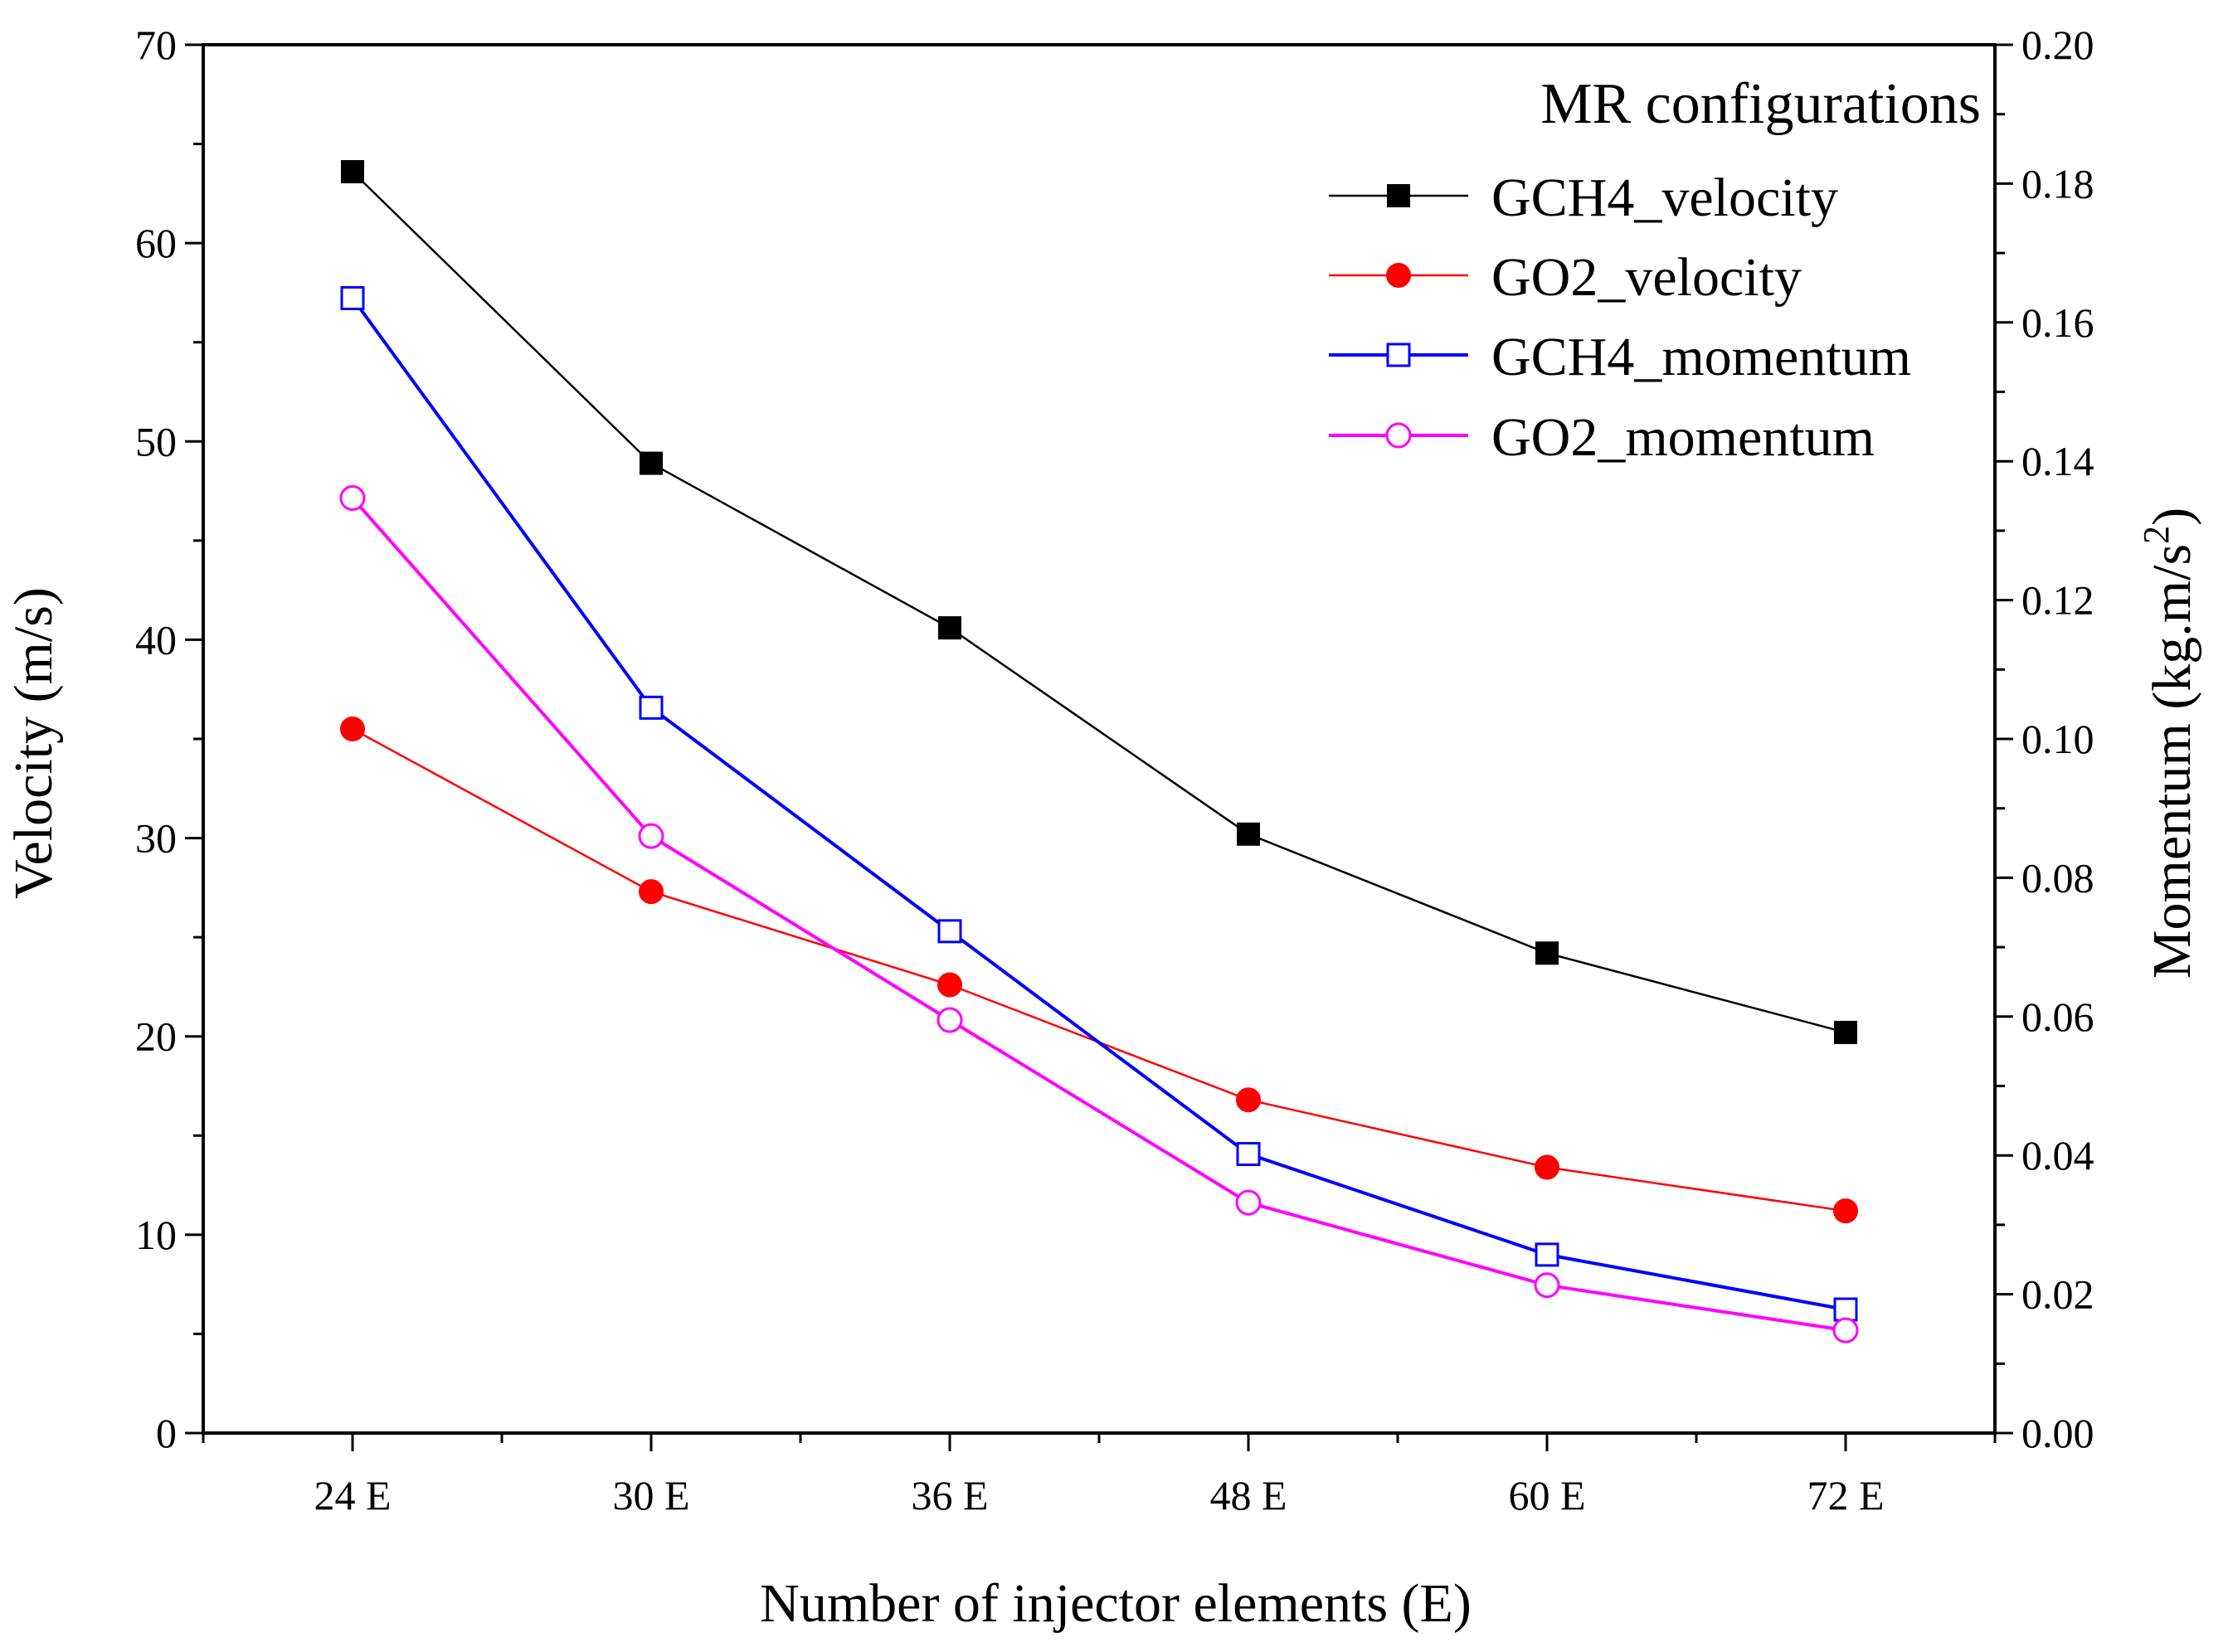  What do you see at coordinates (2058, 1155) in the screenshot?
I see `y-right-tick-label: 0.04` at bounding box center [2058, 1155].